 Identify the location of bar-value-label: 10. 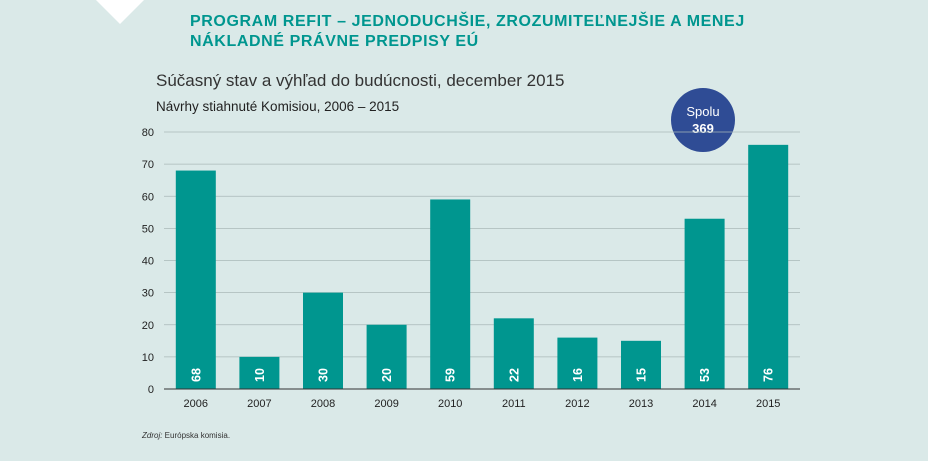
(260, 375).